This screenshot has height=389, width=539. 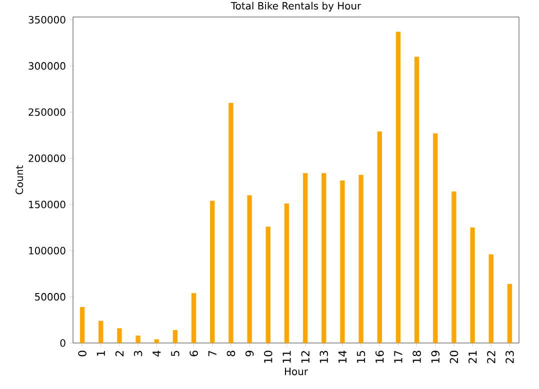 What do you see at coordinates (342, 356) in the screenshot?
I see `x-tick-label: 14` at bounding box center [342, 356].